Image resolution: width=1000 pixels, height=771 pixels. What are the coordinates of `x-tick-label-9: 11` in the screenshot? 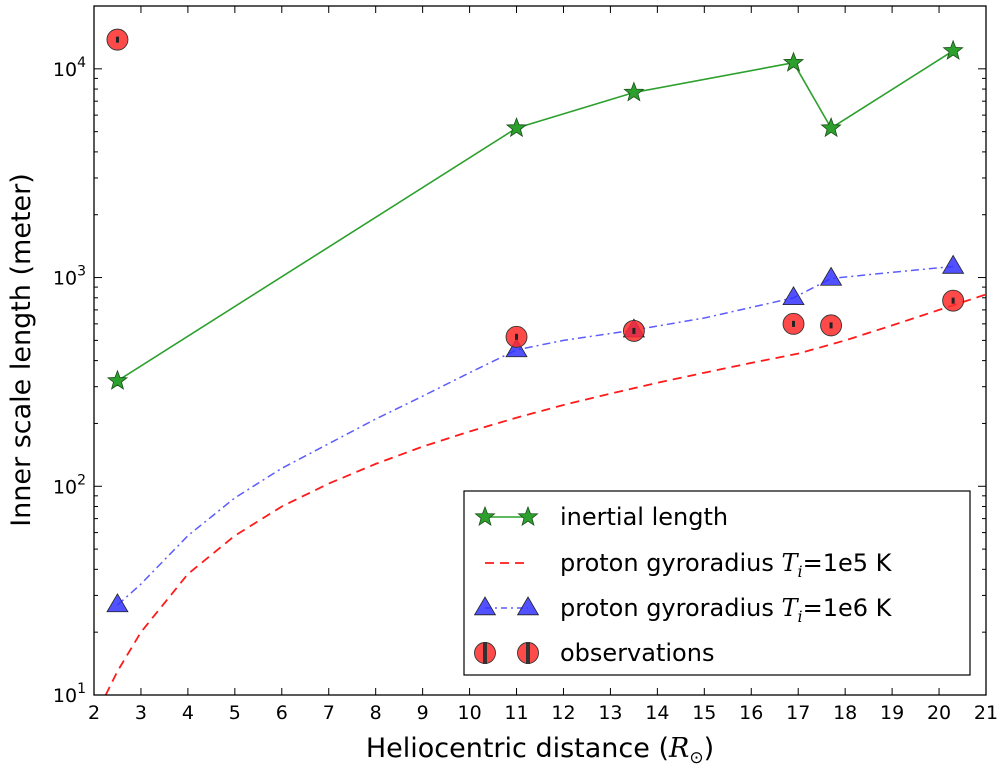 It's located at (516, 713).